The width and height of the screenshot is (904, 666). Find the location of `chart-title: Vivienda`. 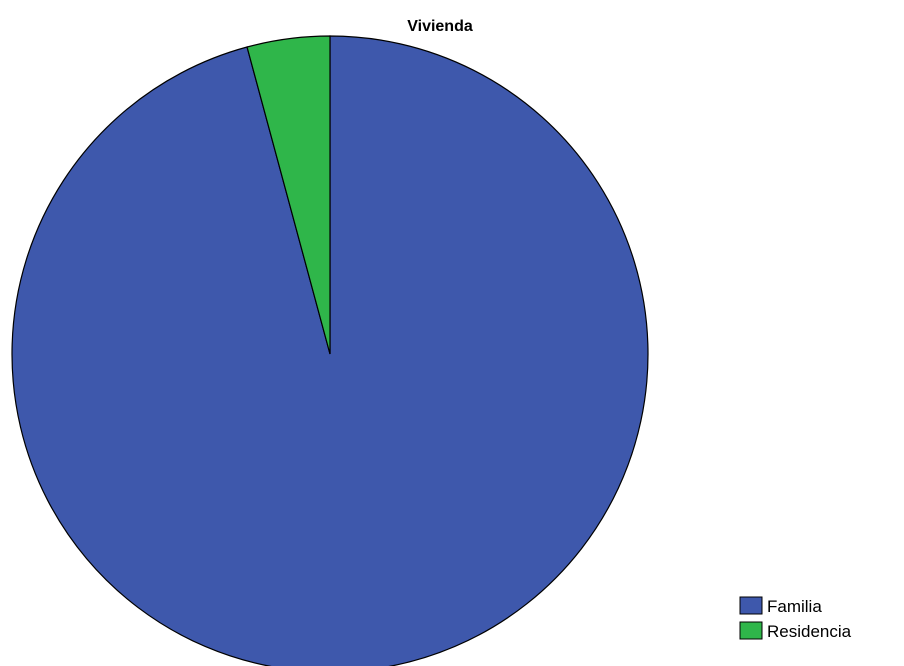

chart-title: Vivienda is located at coordinates (440, 26).